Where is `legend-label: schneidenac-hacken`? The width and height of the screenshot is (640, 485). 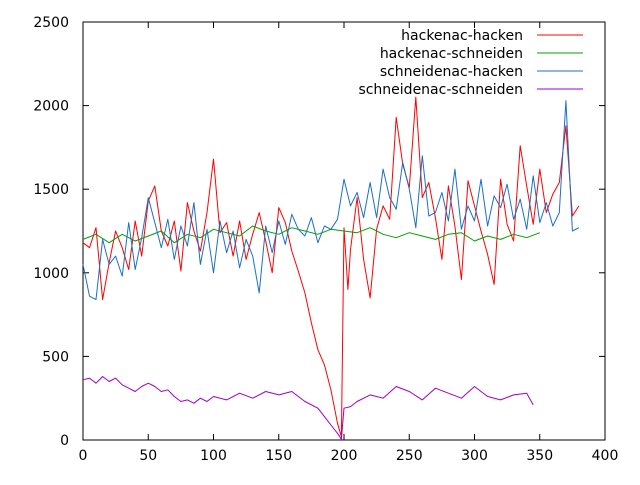 legend-label: schneidenac-hacken is located at coordinates (451, 72).